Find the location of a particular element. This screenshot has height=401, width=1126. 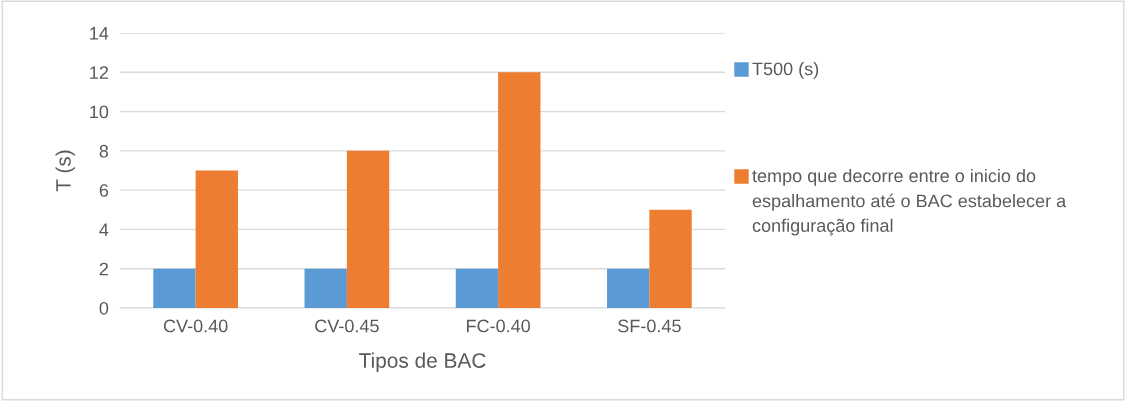

x-tick-label: CV-0.45 is located at coordinates (347, 326).